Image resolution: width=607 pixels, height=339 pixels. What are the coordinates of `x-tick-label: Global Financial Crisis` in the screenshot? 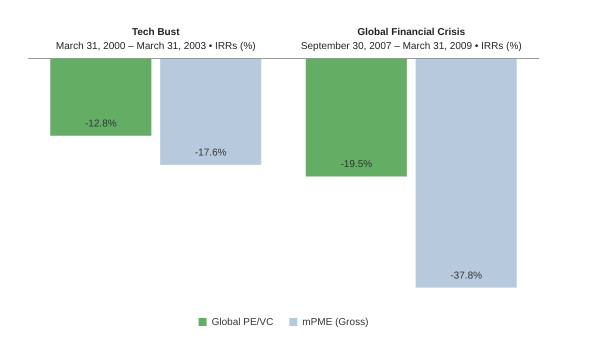 It's located at (411, 32).